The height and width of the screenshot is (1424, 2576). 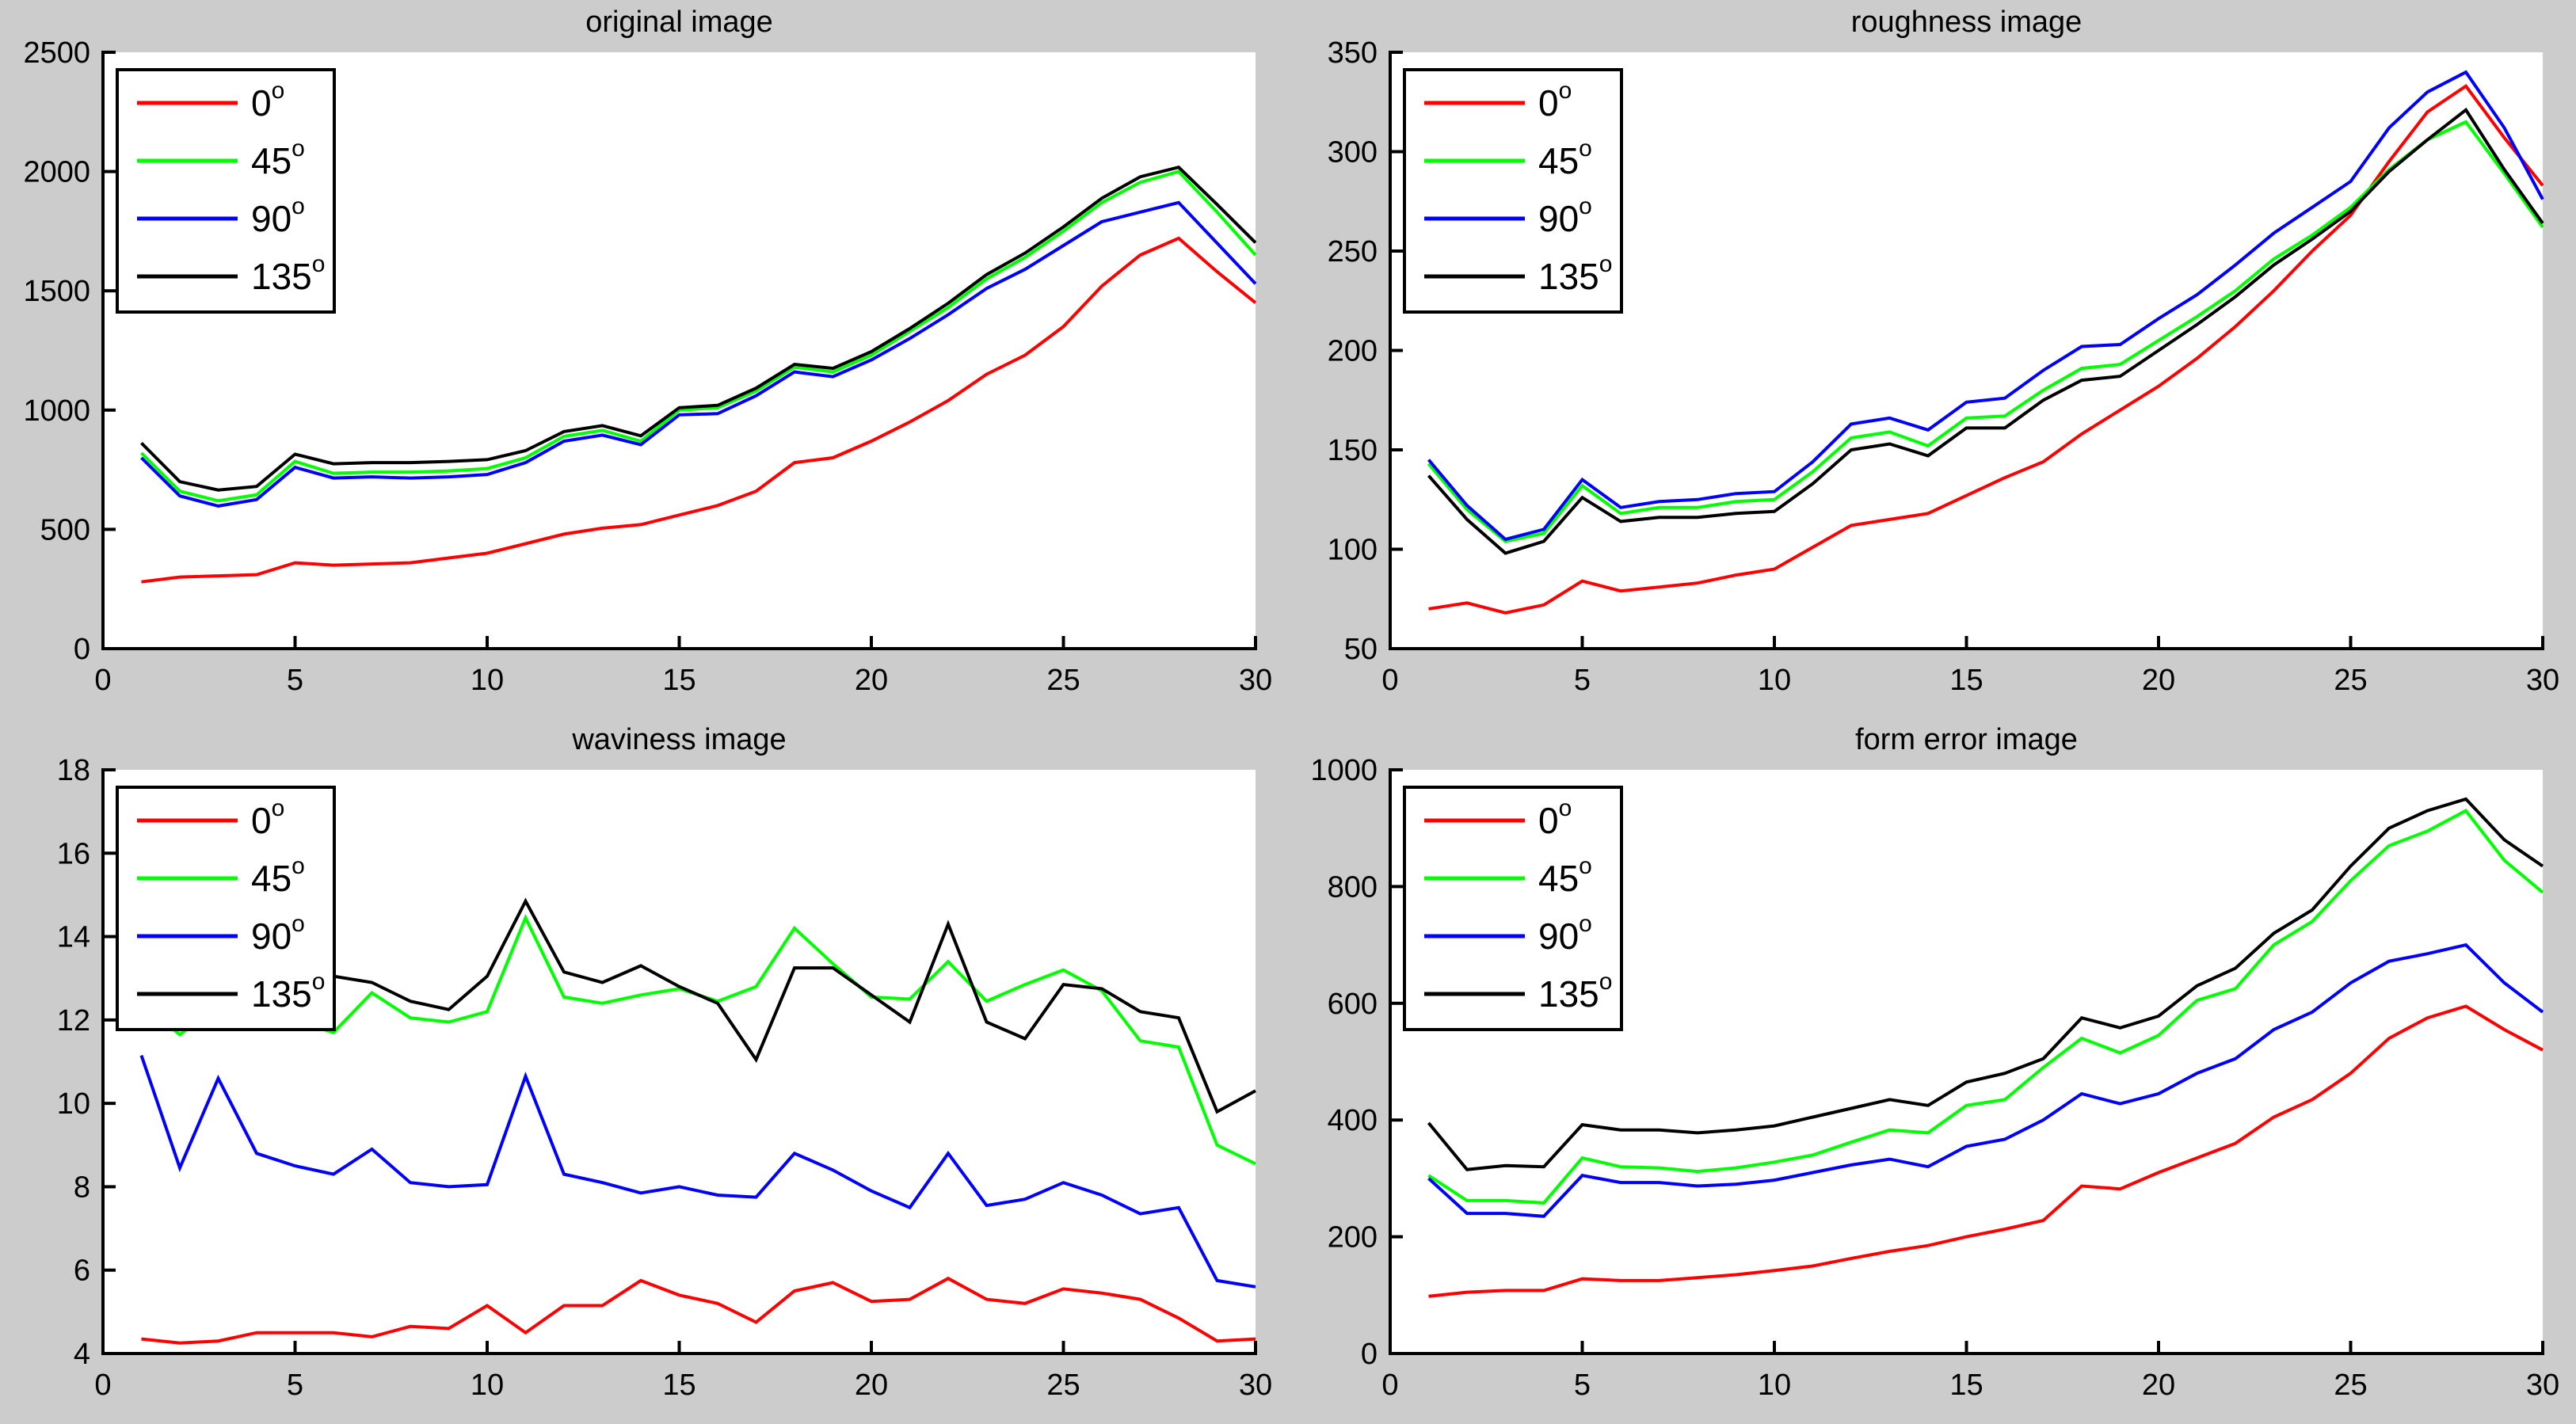 What do you see at coordinates (1353, 1120) in the screenshot?
I see `y-tick-label: 400` at bounding box center [1353, 1120].